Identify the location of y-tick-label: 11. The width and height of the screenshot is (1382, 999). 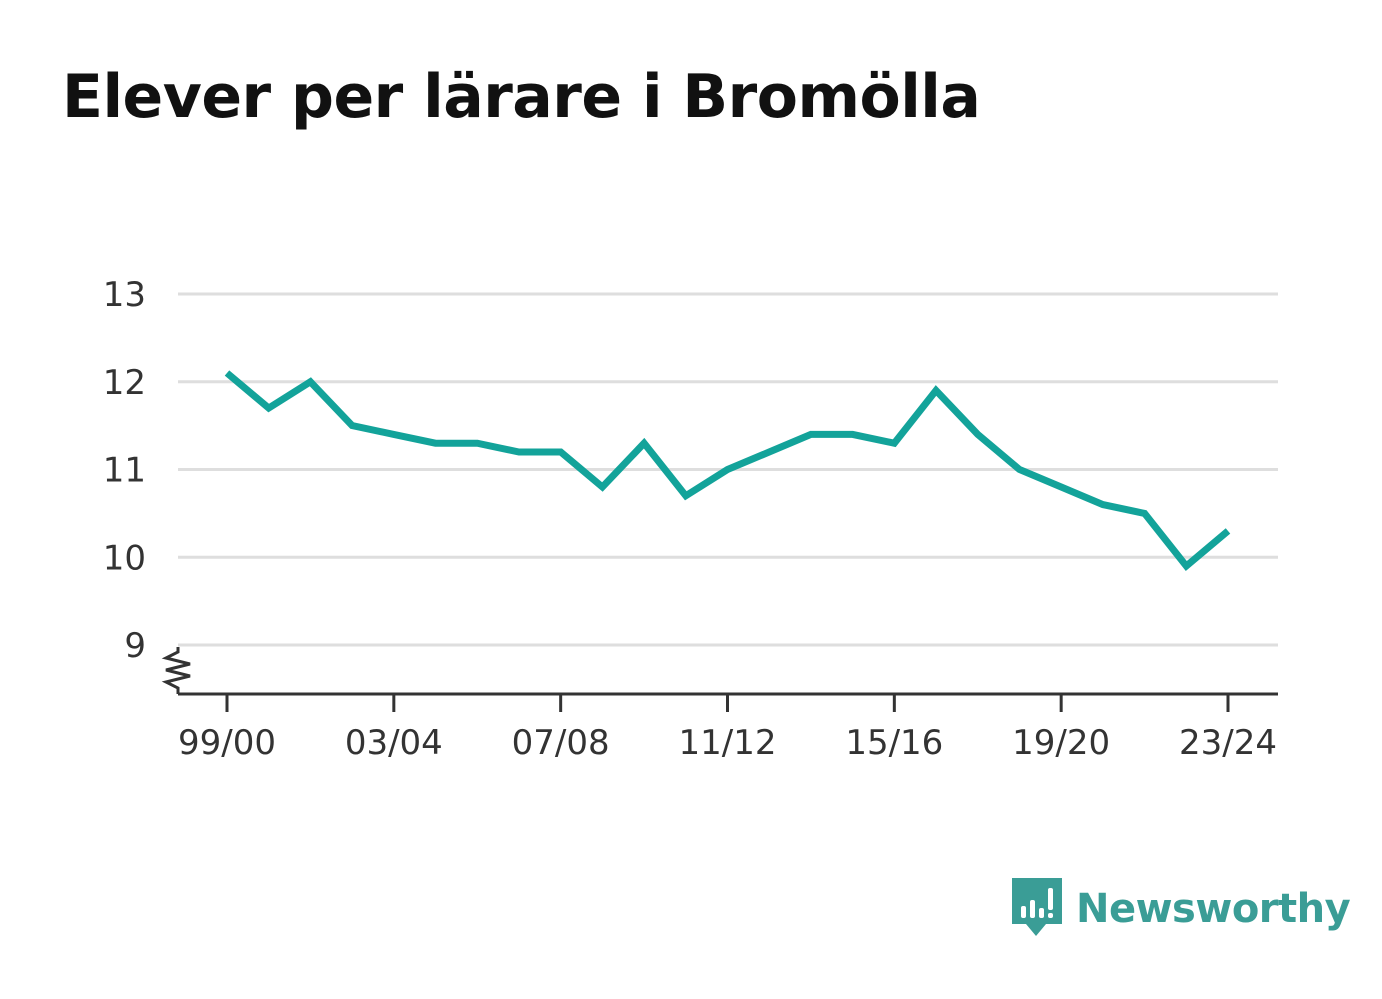
(124, 471).